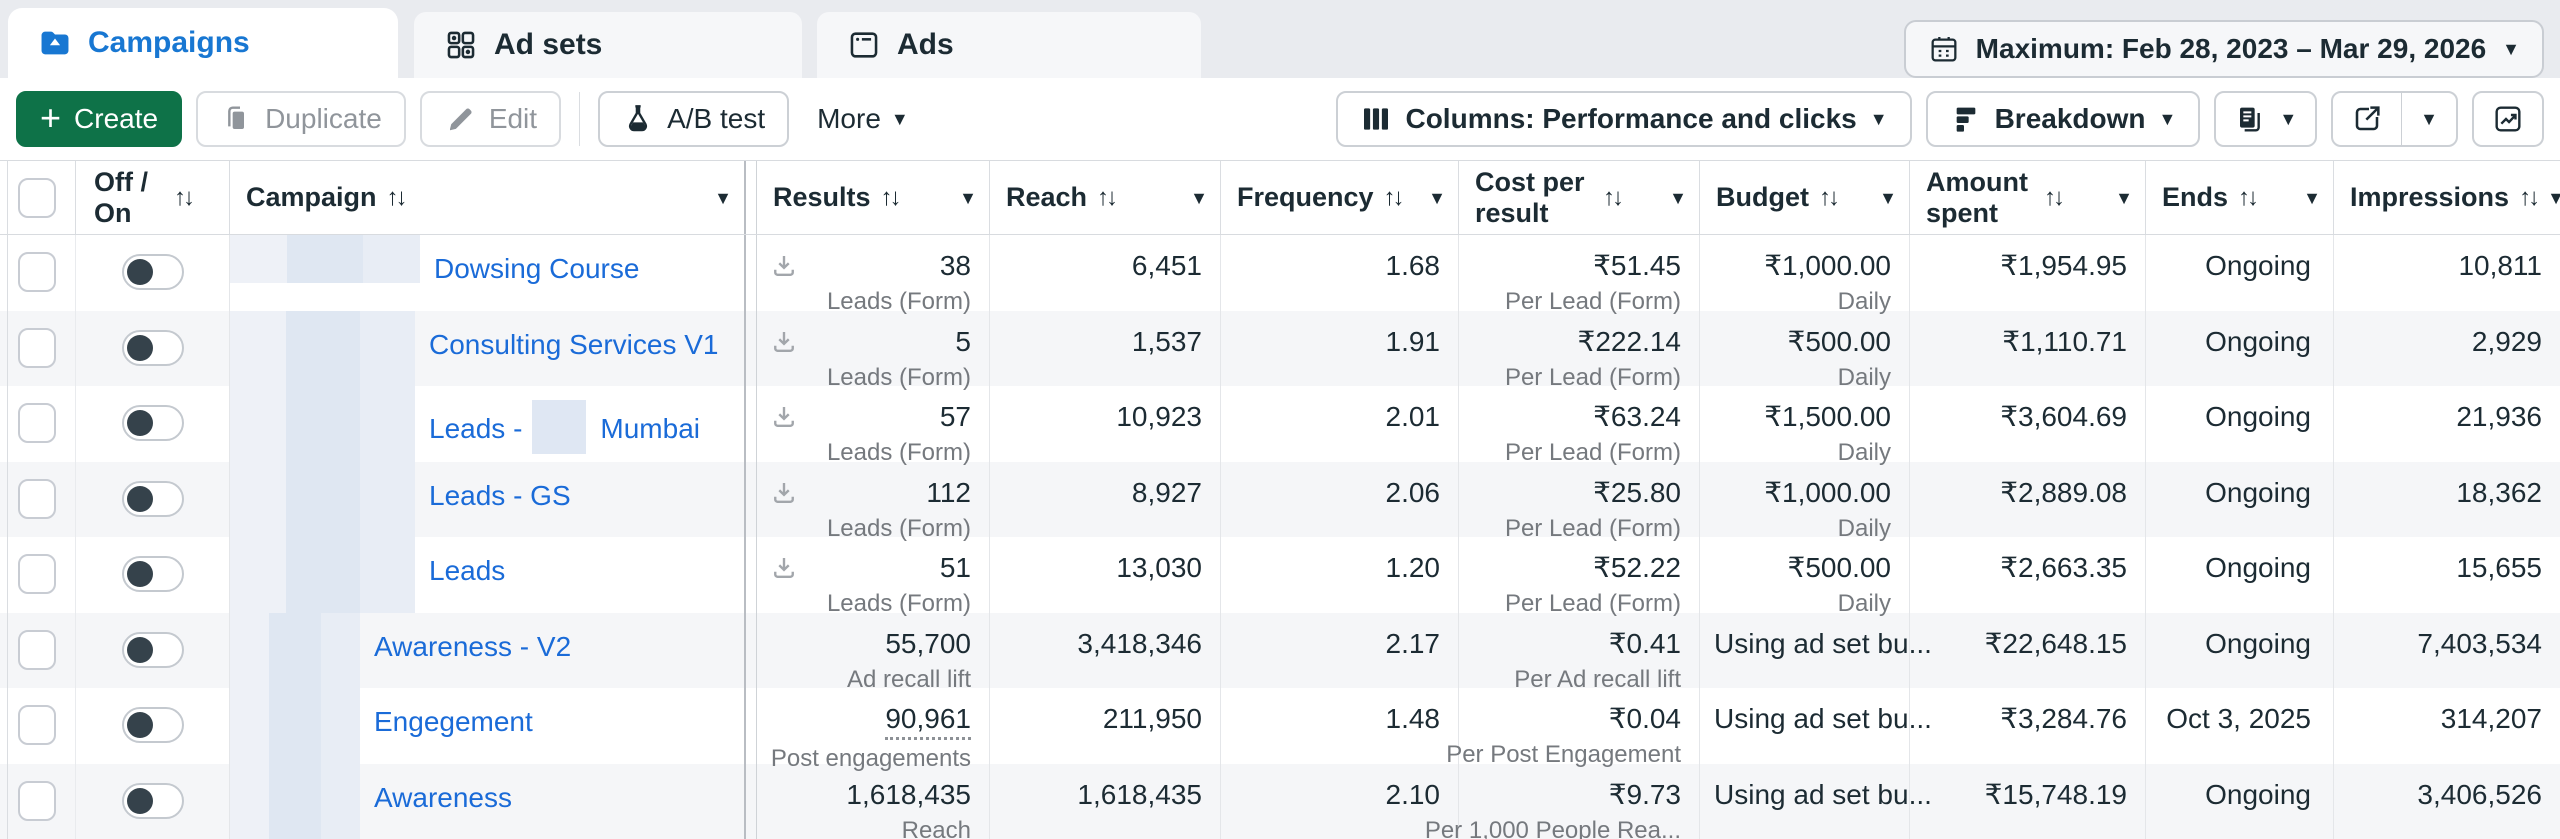  I want to click on more-button: More ▼, so click(863, 119).